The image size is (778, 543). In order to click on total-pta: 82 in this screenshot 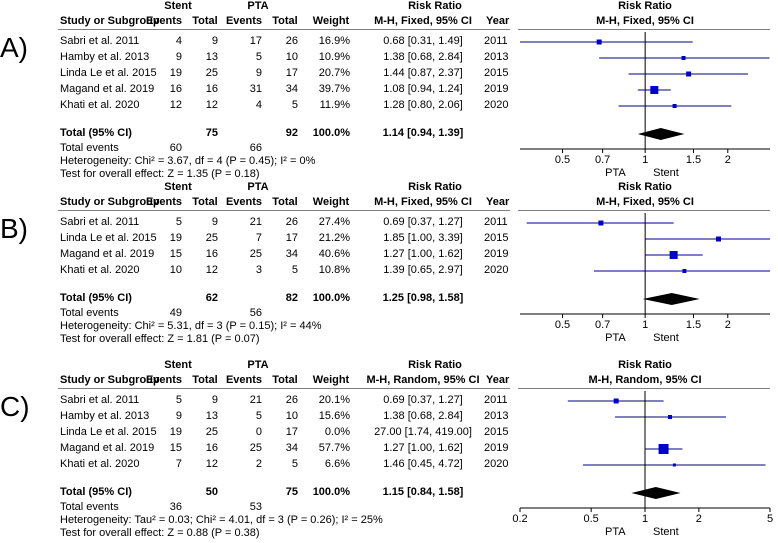, I will do `click(291, 298)`.